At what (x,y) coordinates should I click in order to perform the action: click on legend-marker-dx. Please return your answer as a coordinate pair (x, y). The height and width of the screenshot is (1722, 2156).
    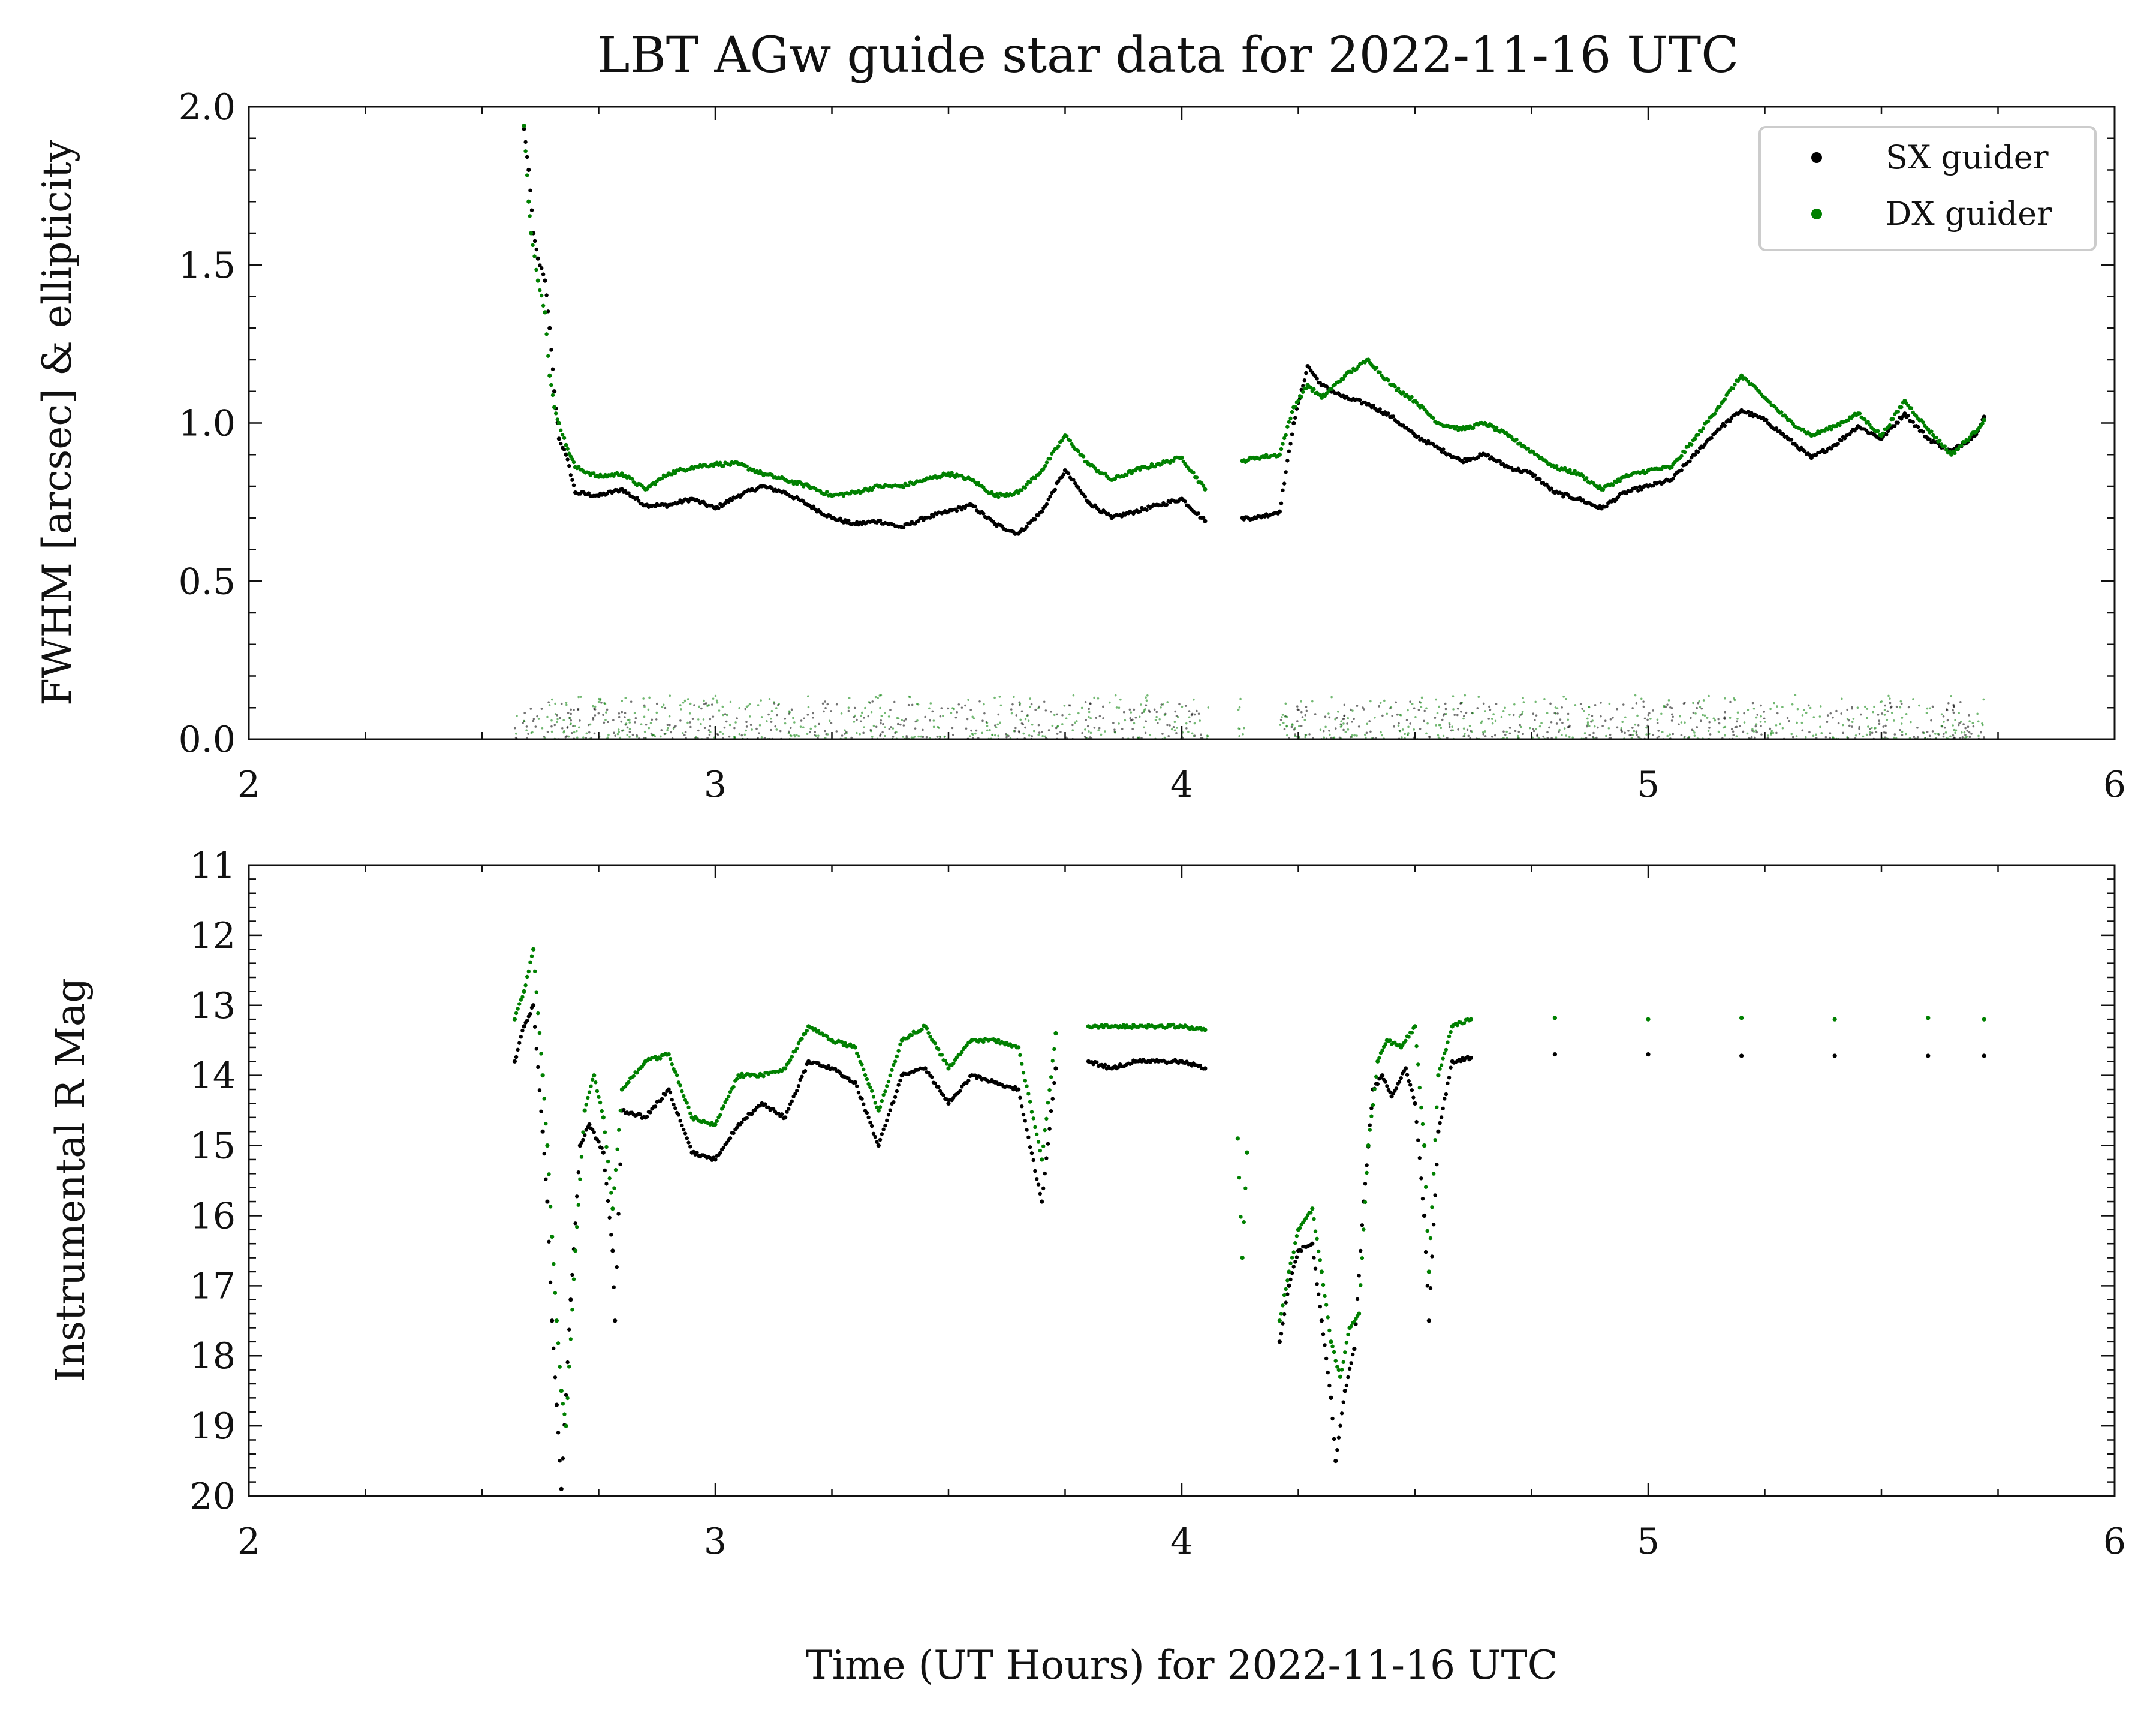
    Looking at the image, I should click on (1817, 214).